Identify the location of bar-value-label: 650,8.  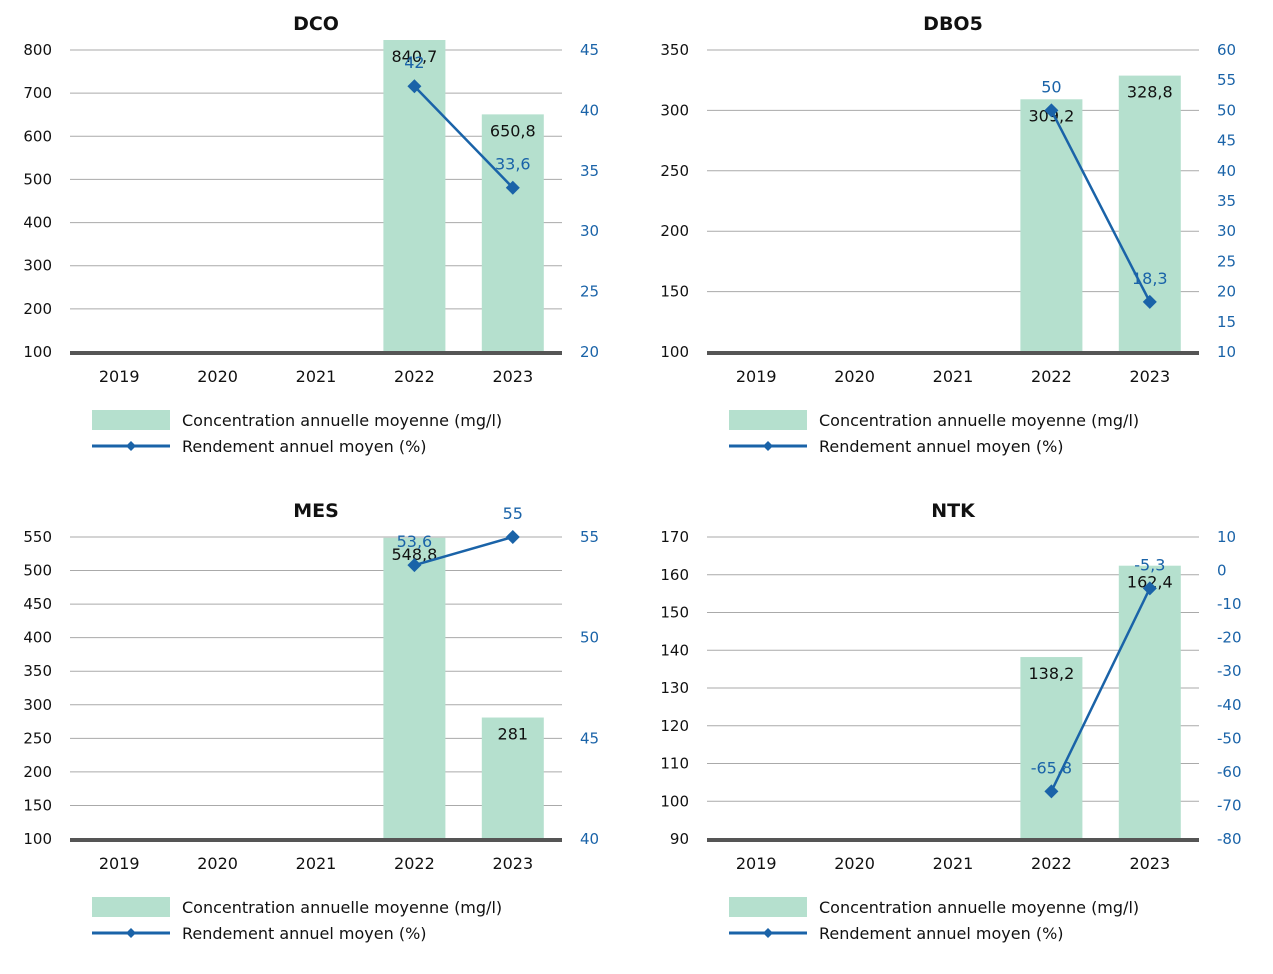
(513, 130).